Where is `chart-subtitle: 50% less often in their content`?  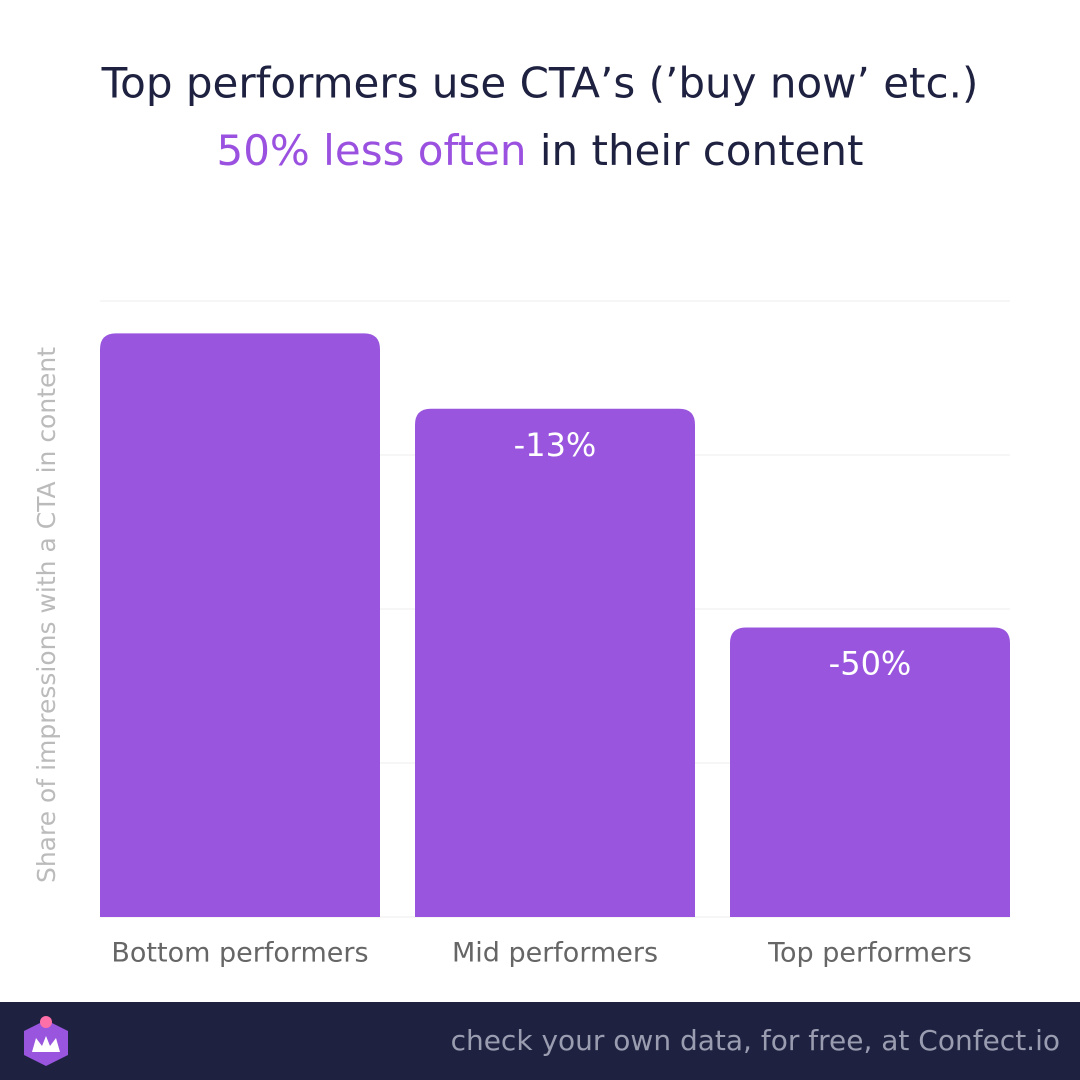
chart-subtitle: 50% less often in their content is located at coordinates (539, 150).